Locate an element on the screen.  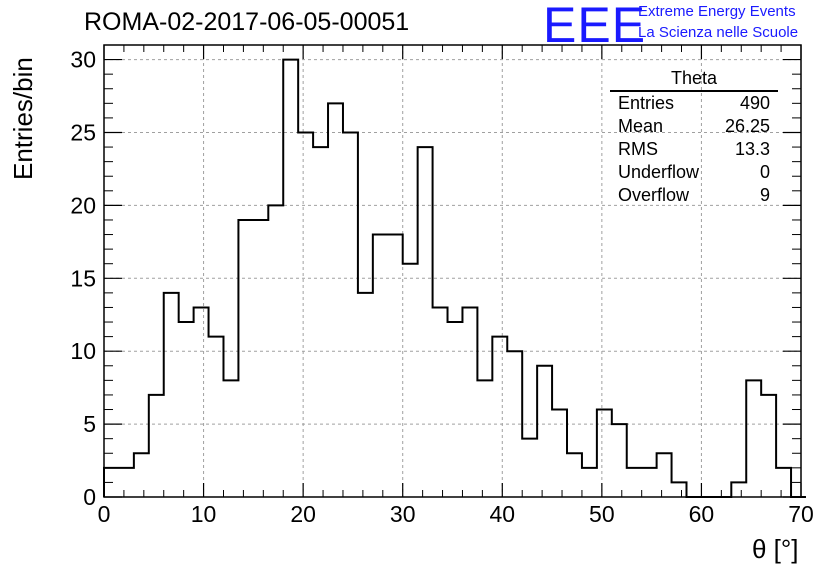
x-axis-label: θ [°] is located at coordinates (775, 549).